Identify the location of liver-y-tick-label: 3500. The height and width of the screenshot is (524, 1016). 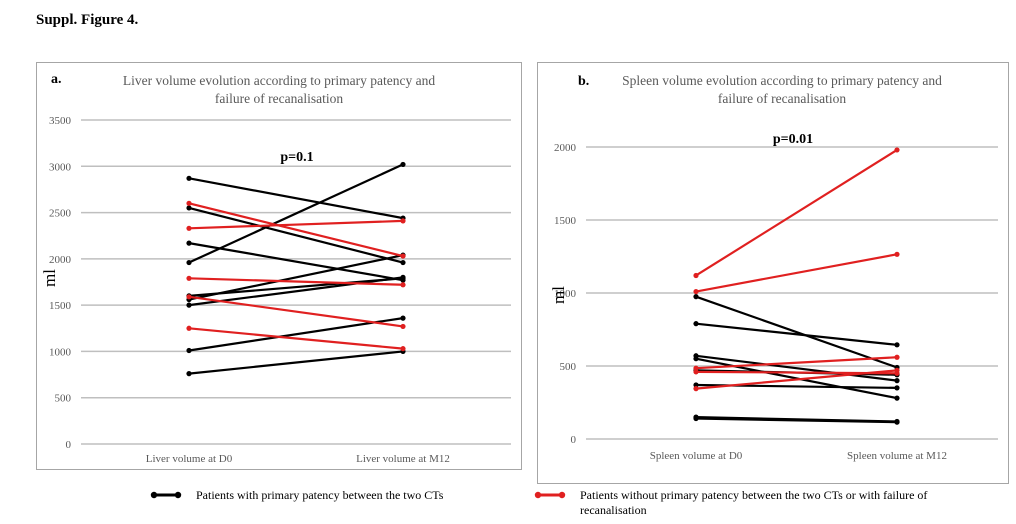
(60, 121).